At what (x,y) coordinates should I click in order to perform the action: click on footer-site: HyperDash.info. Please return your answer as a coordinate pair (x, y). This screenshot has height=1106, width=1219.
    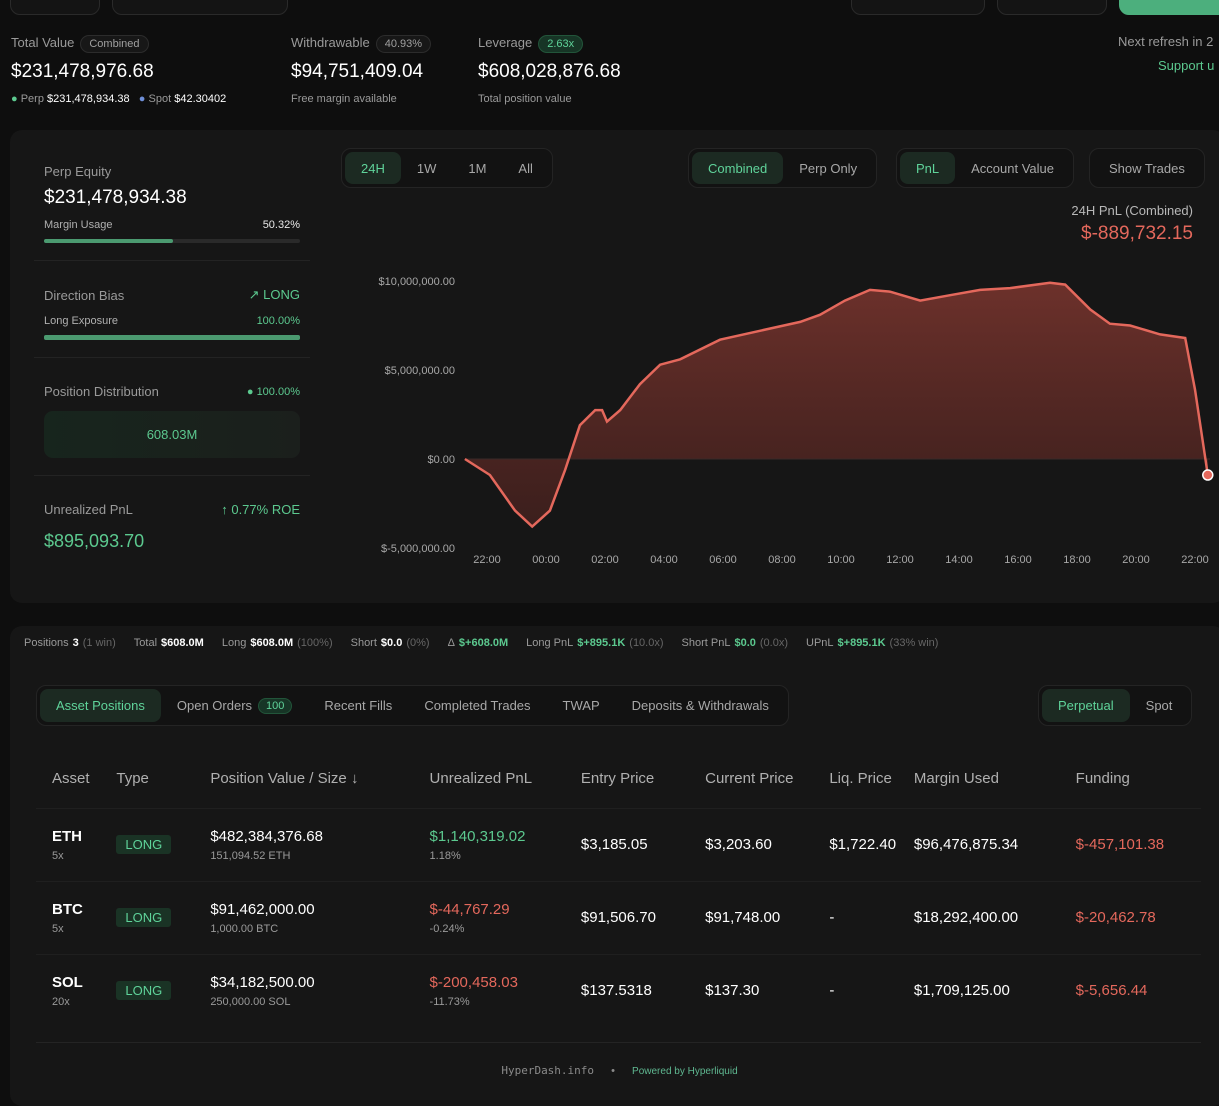
    Looking at the image, I should click on (548, 1070).